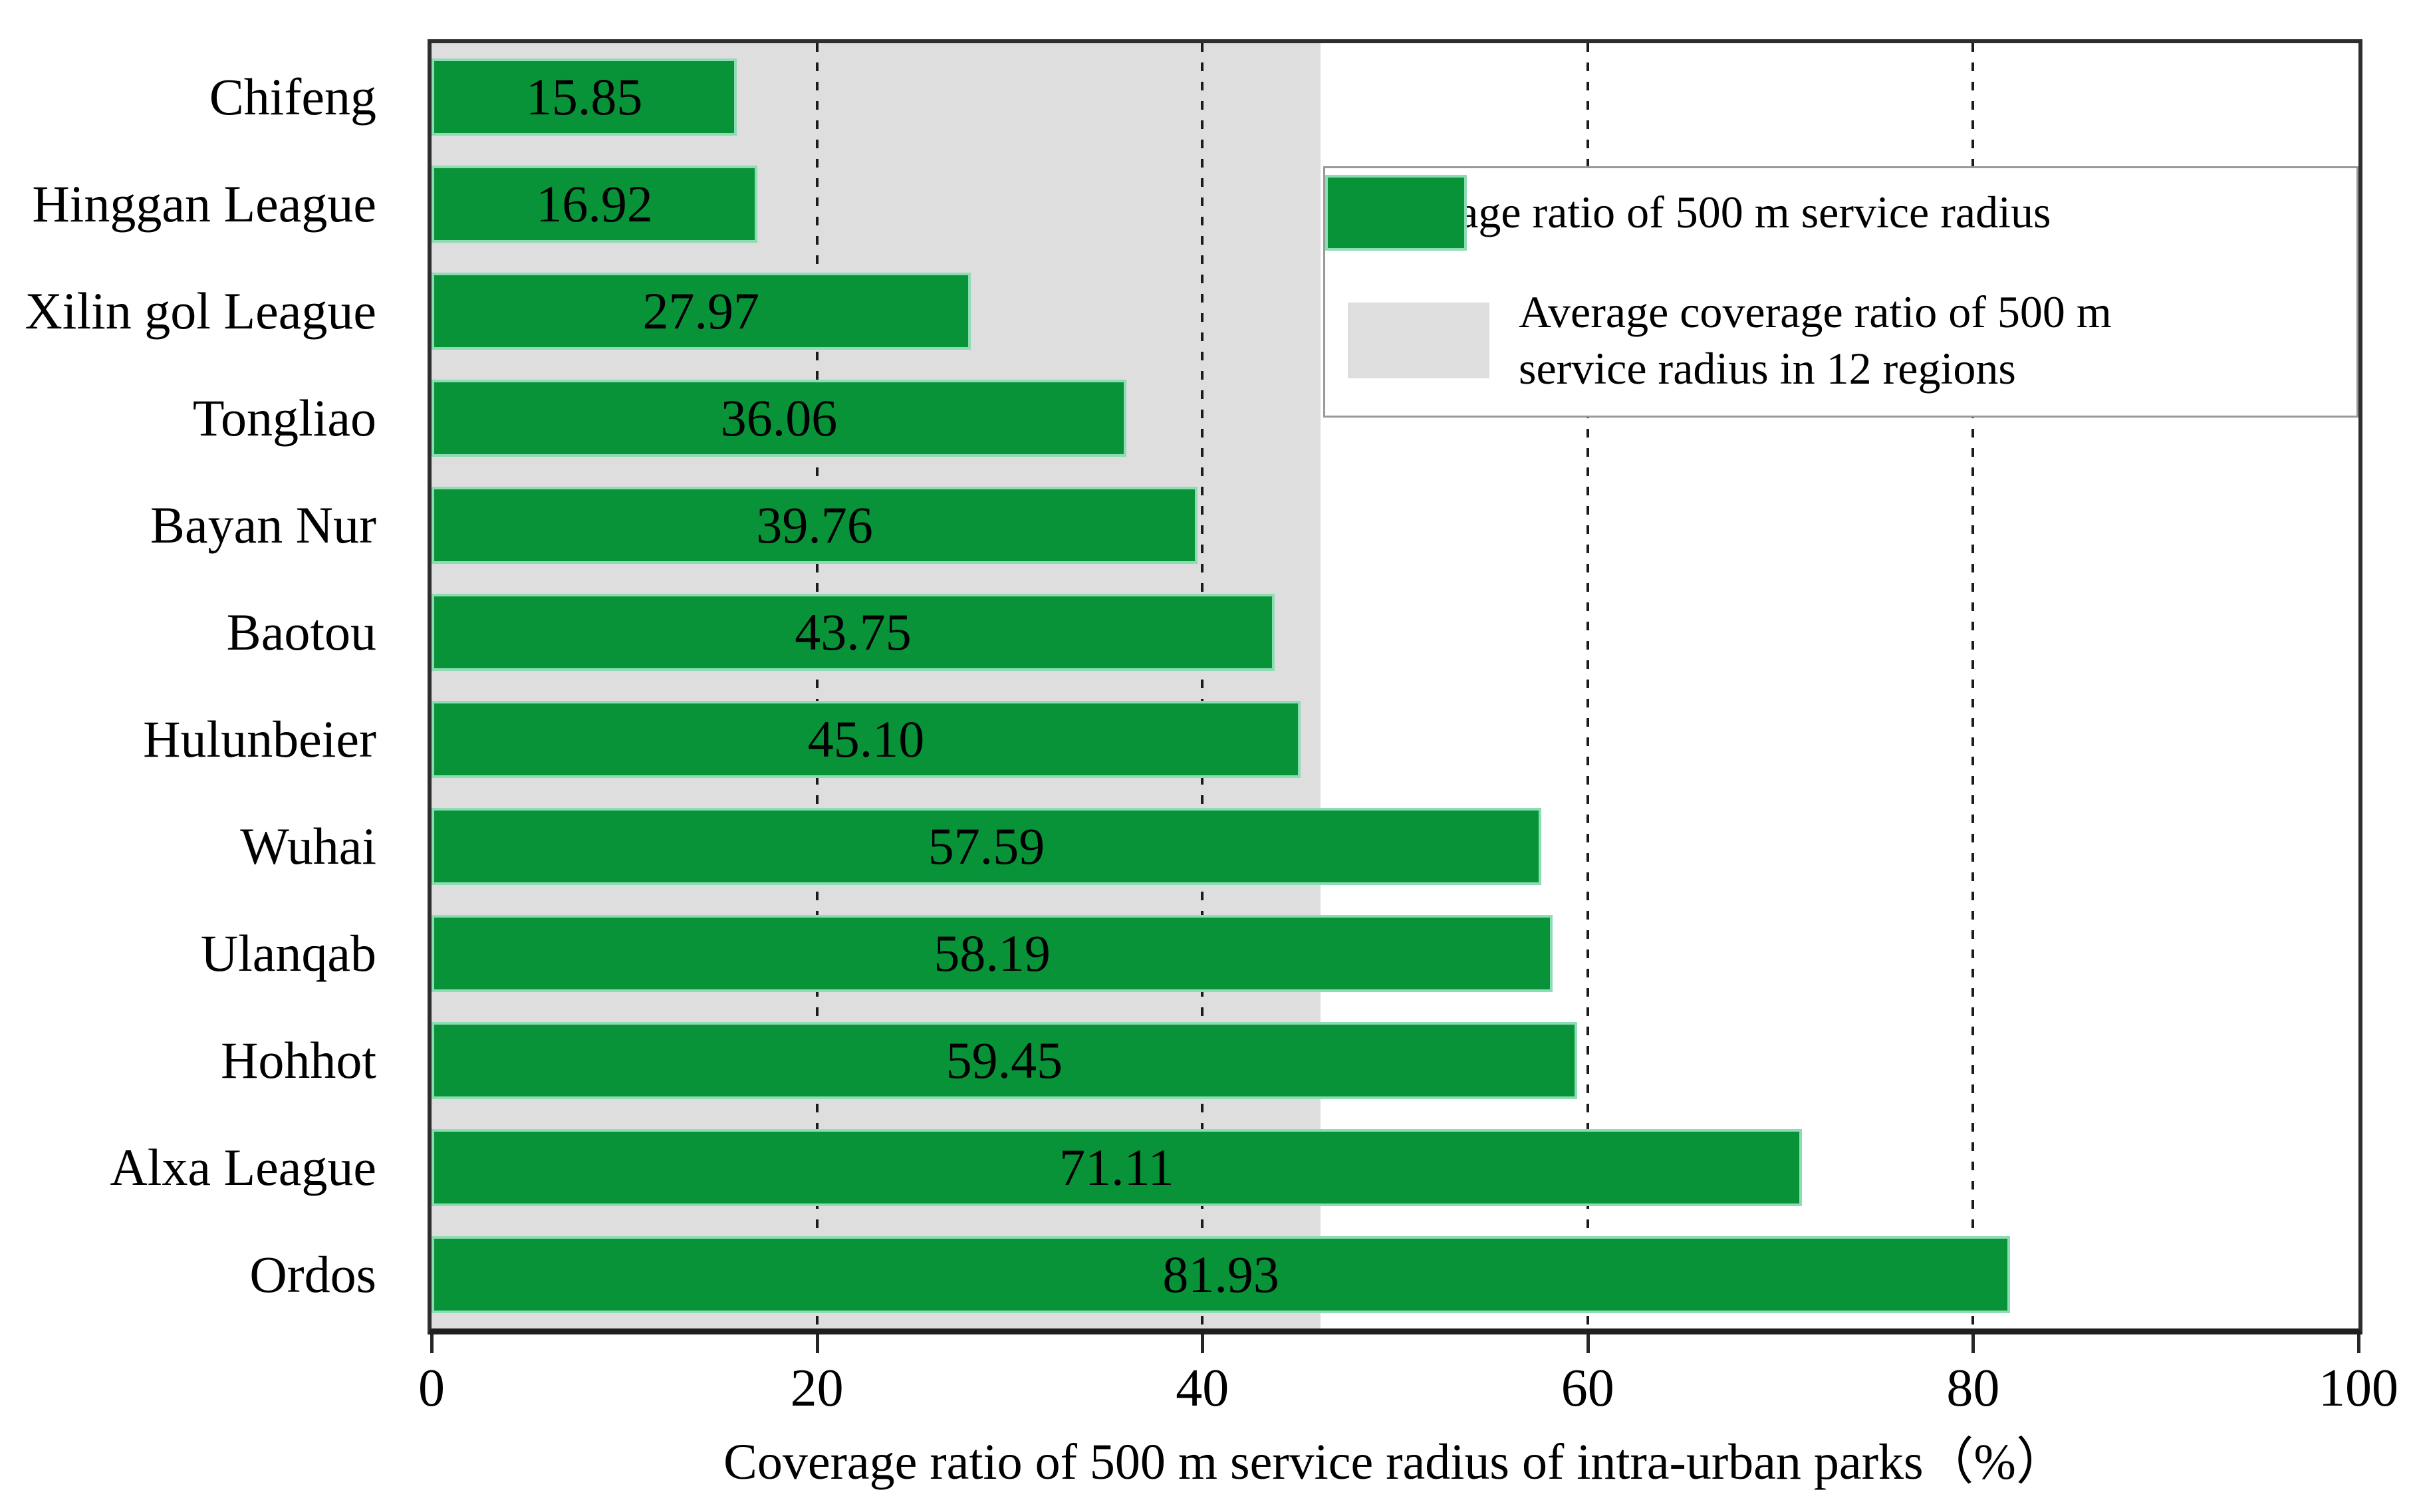  I want to click on bar-hinggan-league: 16.92, so click(595, 204).